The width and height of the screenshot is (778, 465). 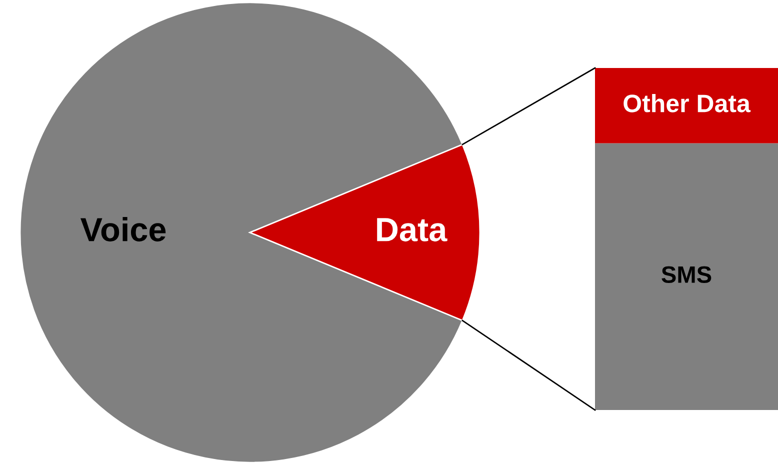 What do you see at coordinates (687, 274) in the screenshot?
I see `series-label: SMS` at bounding box center [687, 274].